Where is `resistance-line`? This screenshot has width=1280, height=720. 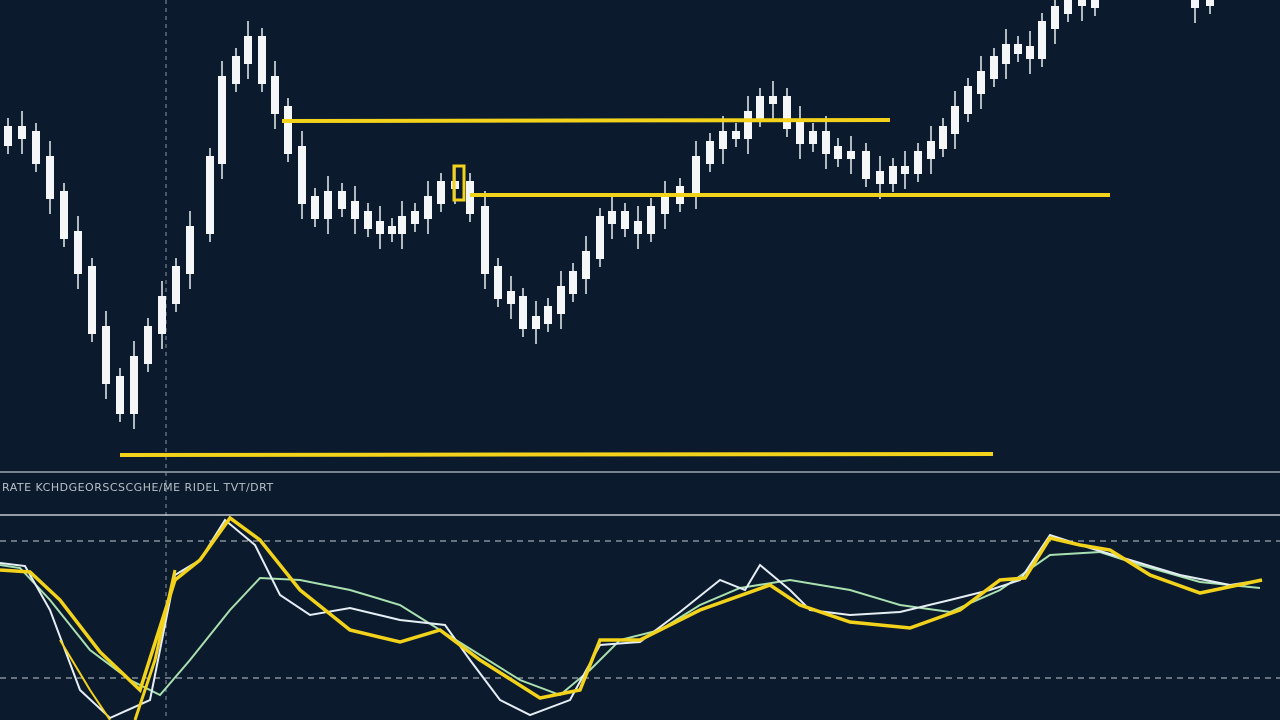
resistance-line is located at coordinates (586, 120).